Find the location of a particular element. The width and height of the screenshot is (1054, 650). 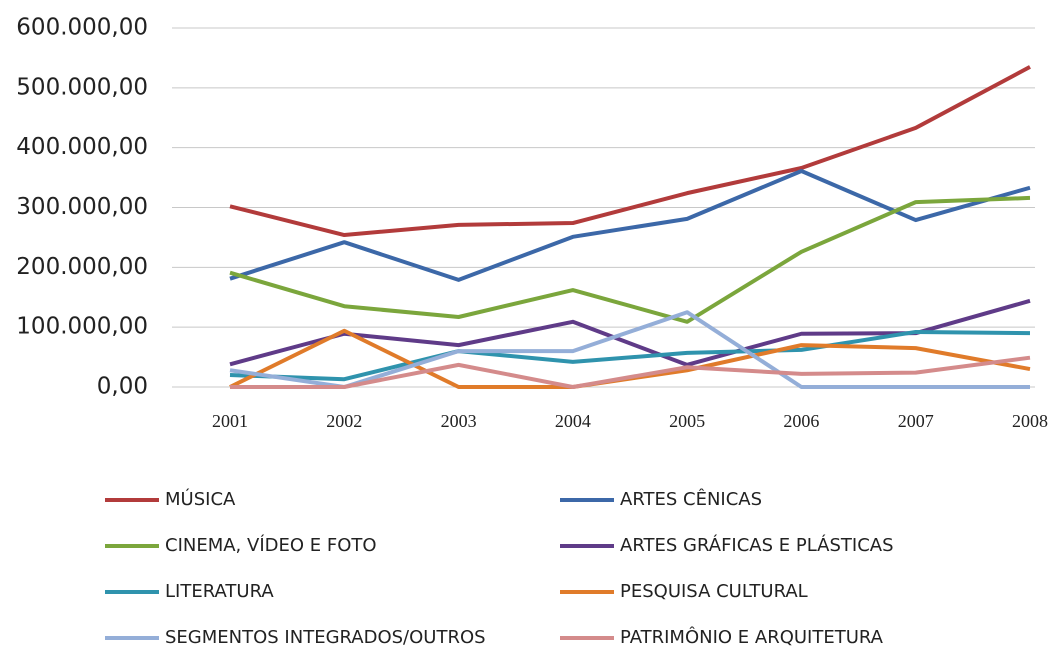

y-tick-label: 600.000,00 is located at coordinates (82, 28).